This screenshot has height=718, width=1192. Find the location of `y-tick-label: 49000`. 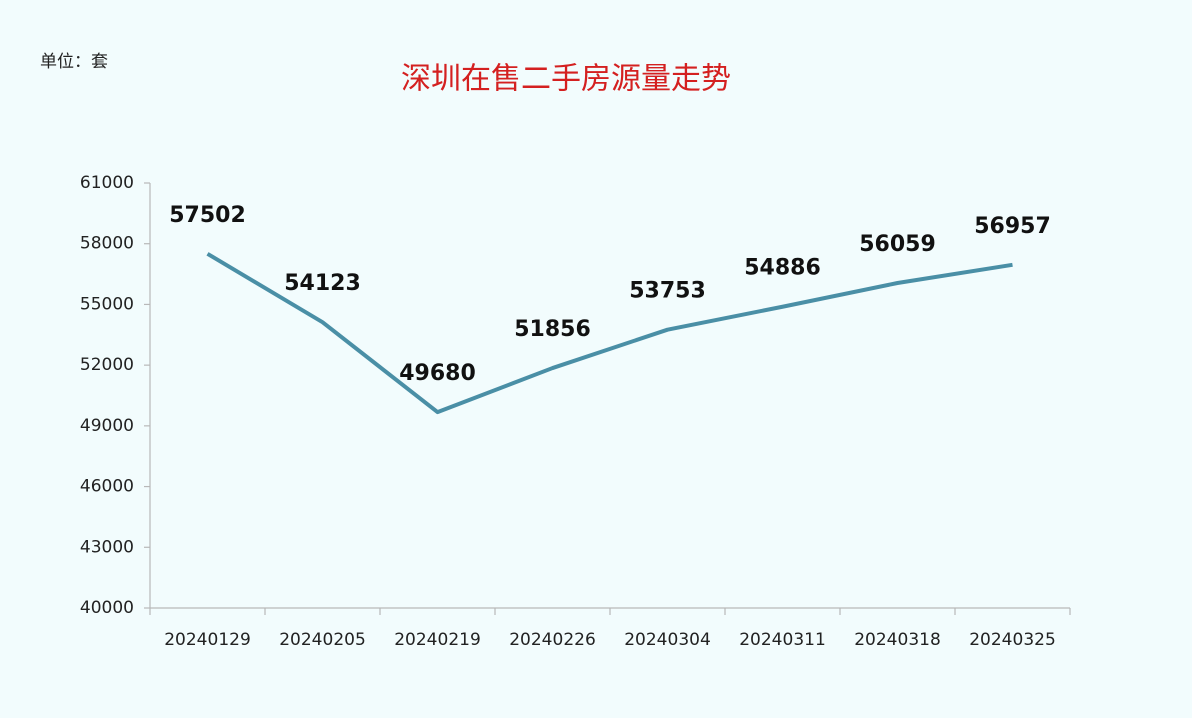

y-tick-label: 49000 is located at coordinates (107, 426).